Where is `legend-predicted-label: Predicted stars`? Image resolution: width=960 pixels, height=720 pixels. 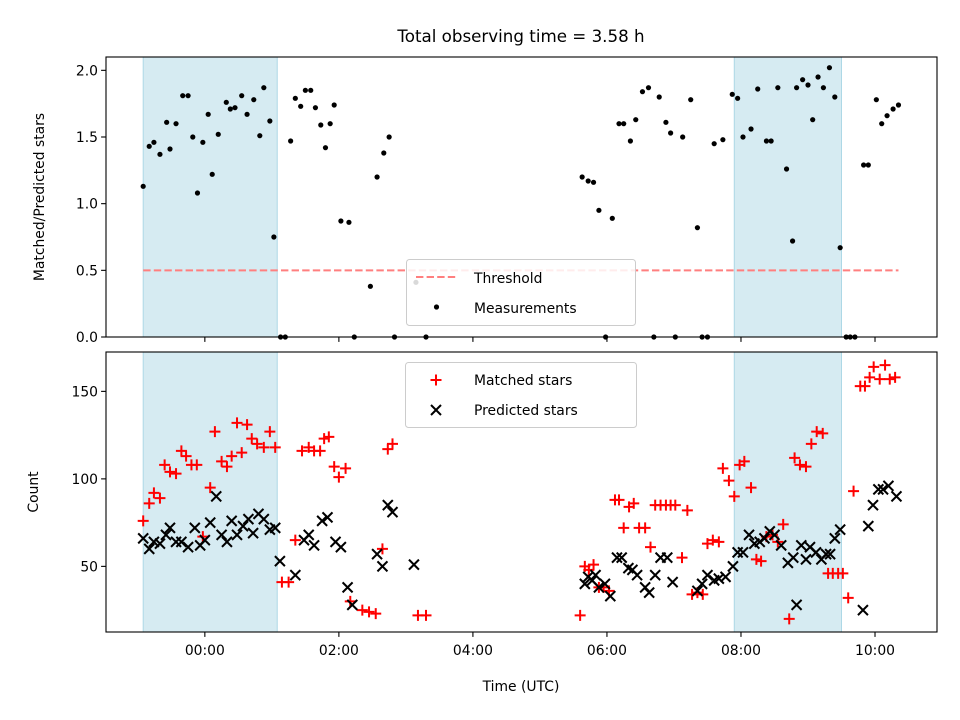
legend-predicted-label: Predicted stars is located at coordinates (526, 411).